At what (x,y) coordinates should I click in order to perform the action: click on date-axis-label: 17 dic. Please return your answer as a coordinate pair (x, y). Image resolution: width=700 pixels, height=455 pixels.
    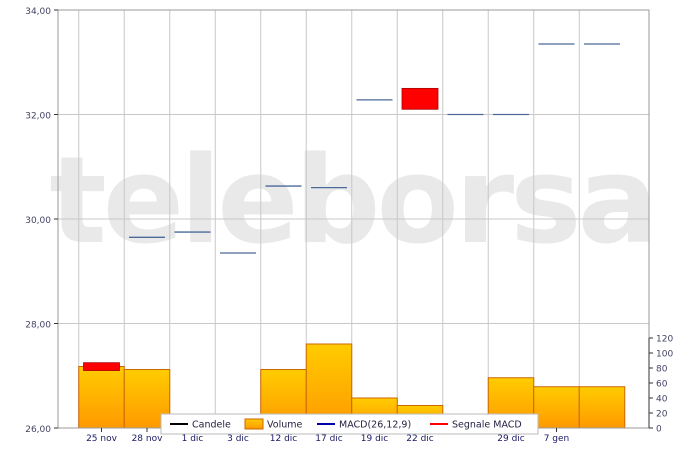
    Looking at the image, I should click on (329, 439).